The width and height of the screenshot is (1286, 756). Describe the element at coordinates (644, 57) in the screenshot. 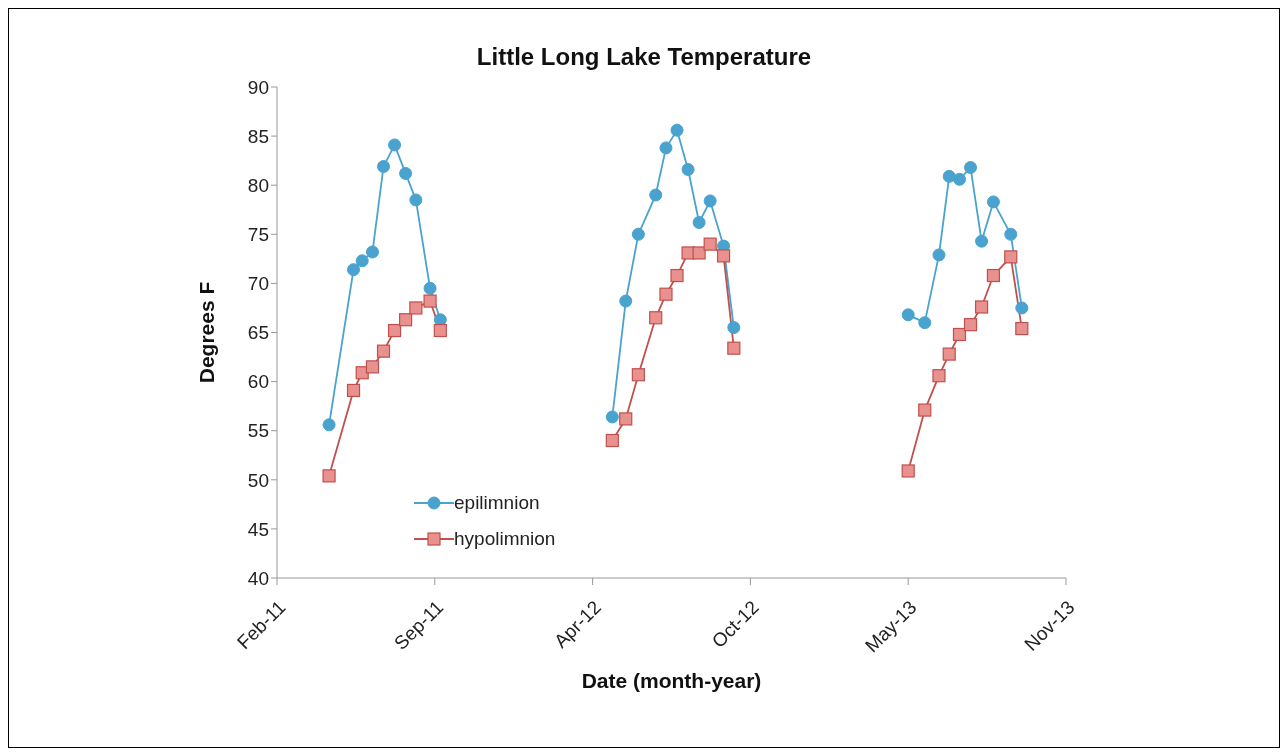

I see `chart-title: Little Long Lake Temperature` at that location.